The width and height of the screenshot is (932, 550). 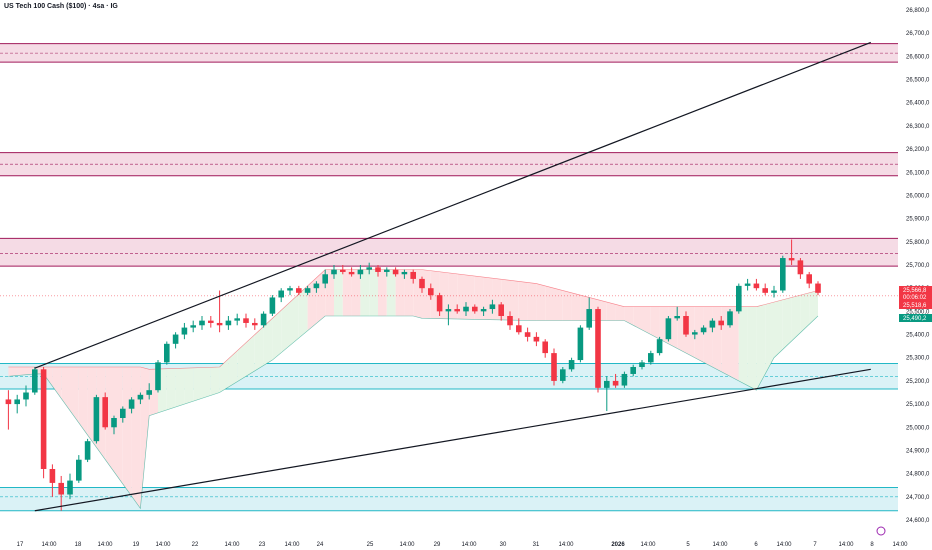 What do you see at coordinates (756, 545) in the screenshot?
I see `x-tick-label: 6` at bounding box center [756, 545].